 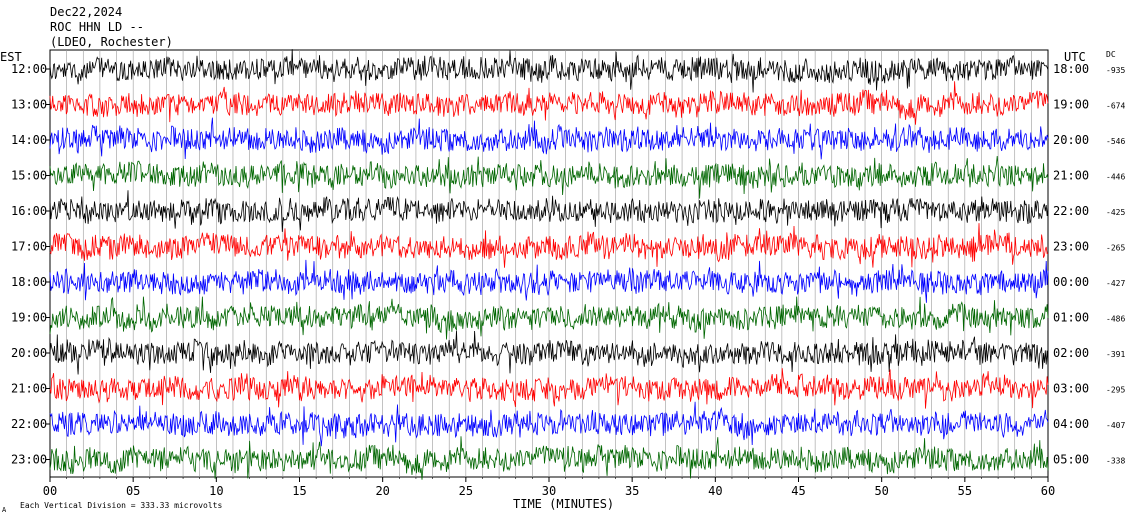 I want to click on x-tick-label: 40, so click(x=715, y=491).